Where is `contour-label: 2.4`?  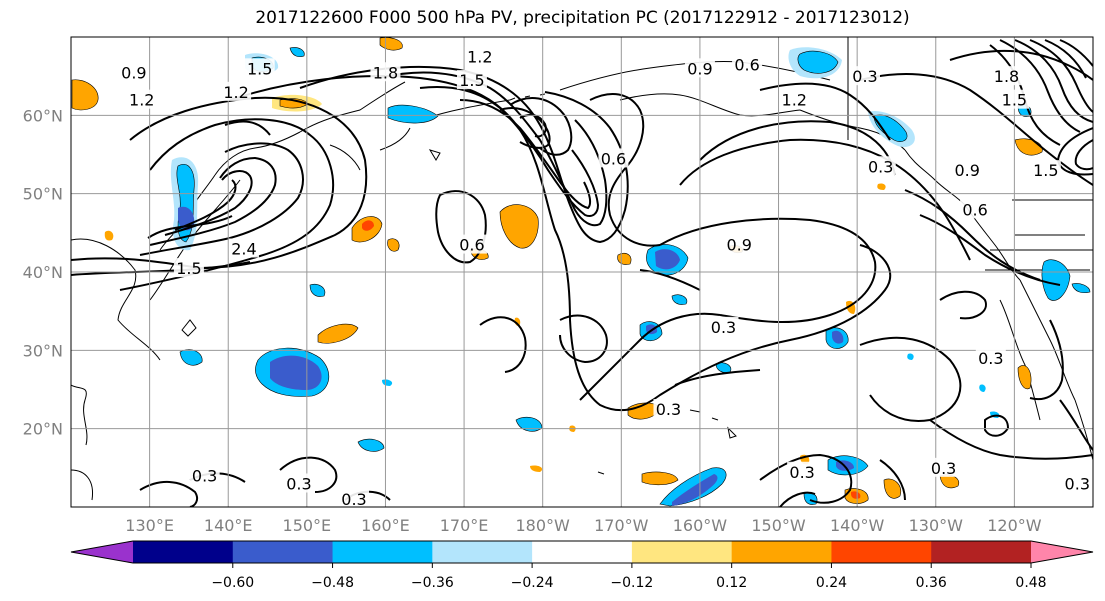
contour-label: 2.4 is located at coordinates (243, 249).